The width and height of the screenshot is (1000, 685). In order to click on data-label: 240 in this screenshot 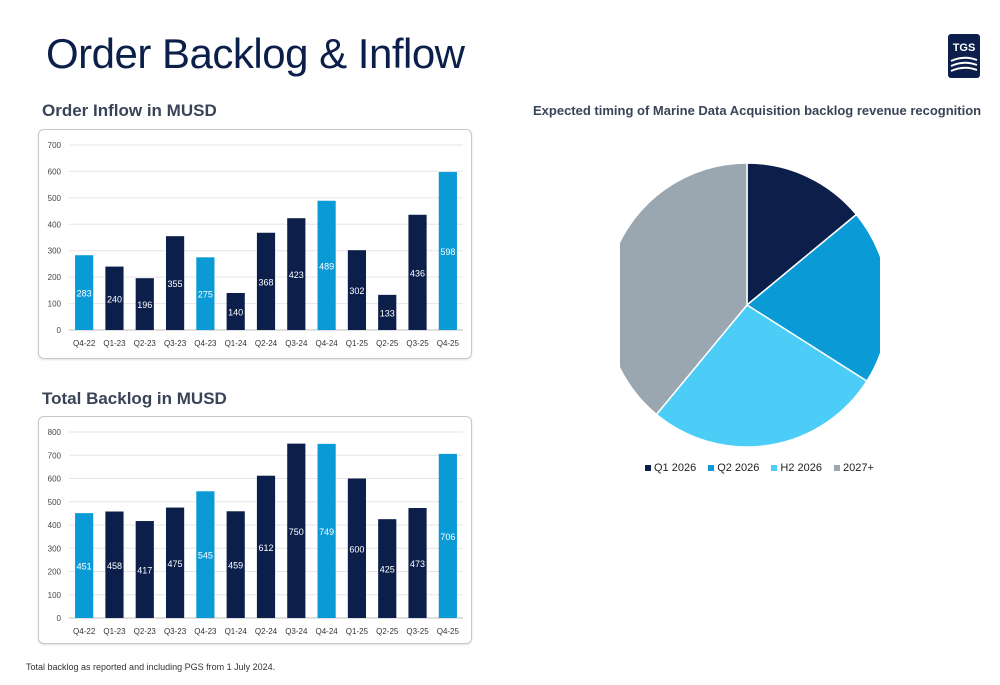, I will do `click(114, 299)`.